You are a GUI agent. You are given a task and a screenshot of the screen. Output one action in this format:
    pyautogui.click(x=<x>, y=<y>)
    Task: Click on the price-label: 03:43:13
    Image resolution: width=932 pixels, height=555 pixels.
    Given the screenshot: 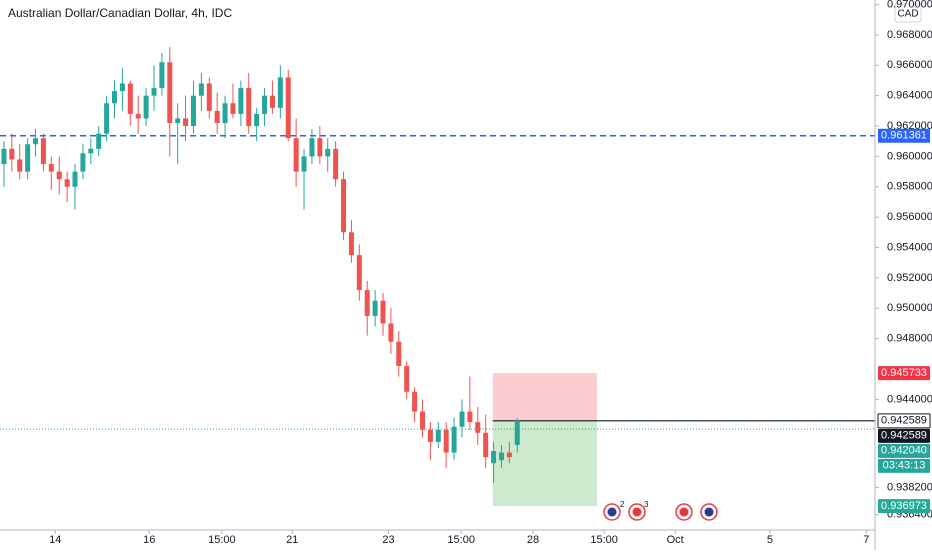 What is the action you would take?
    pyautogui.click(x=904, y=466)
    